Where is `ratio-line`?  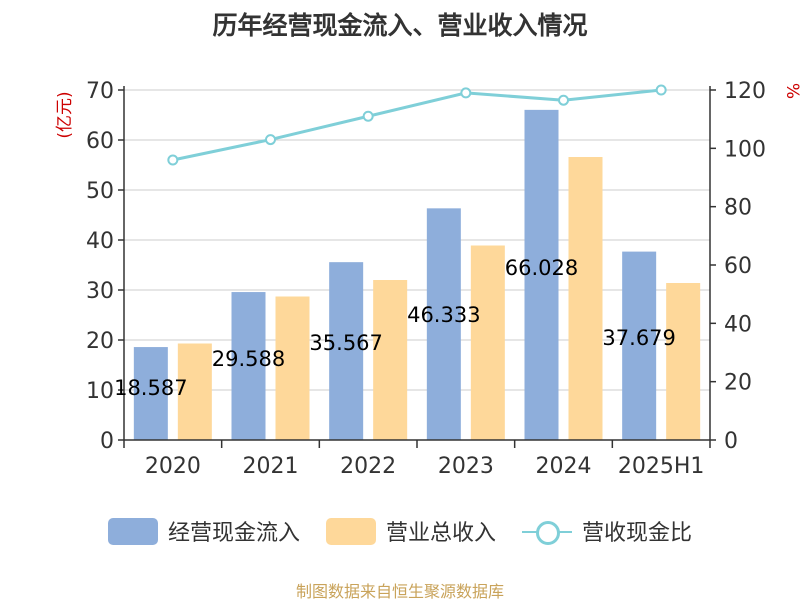
ratio-line is located at coordinates (417, 125).